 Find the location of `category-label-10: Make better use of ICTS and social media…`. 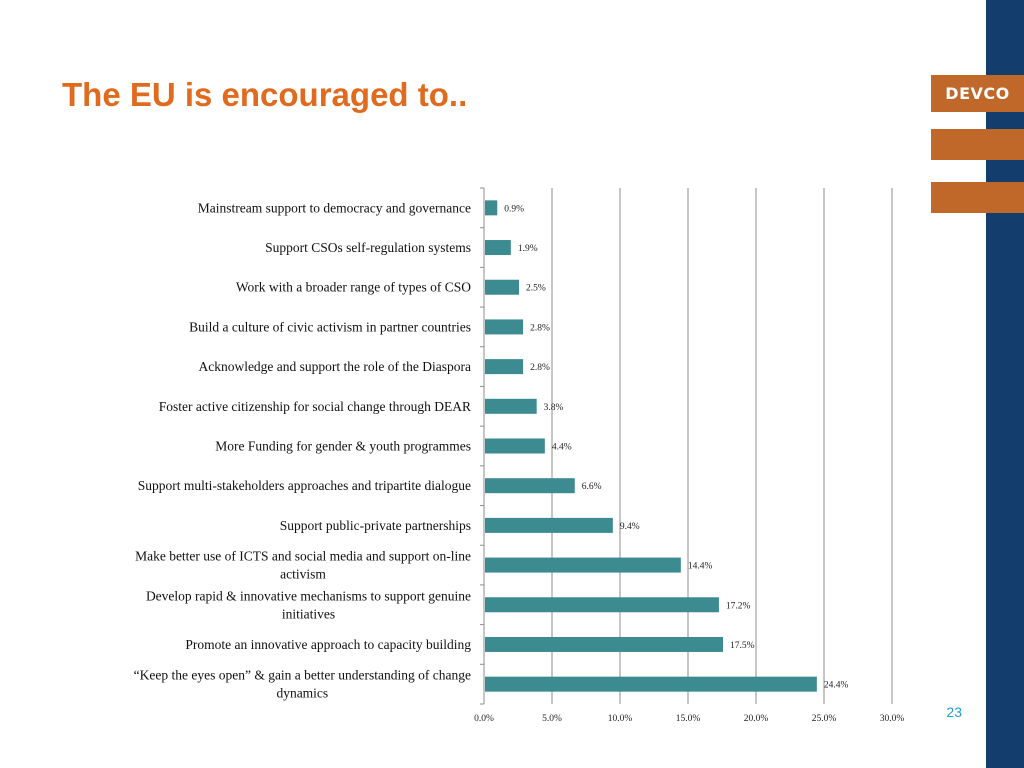

category-label-10: Make better use of ICTS and social media… is located at coordinates (303, 556).